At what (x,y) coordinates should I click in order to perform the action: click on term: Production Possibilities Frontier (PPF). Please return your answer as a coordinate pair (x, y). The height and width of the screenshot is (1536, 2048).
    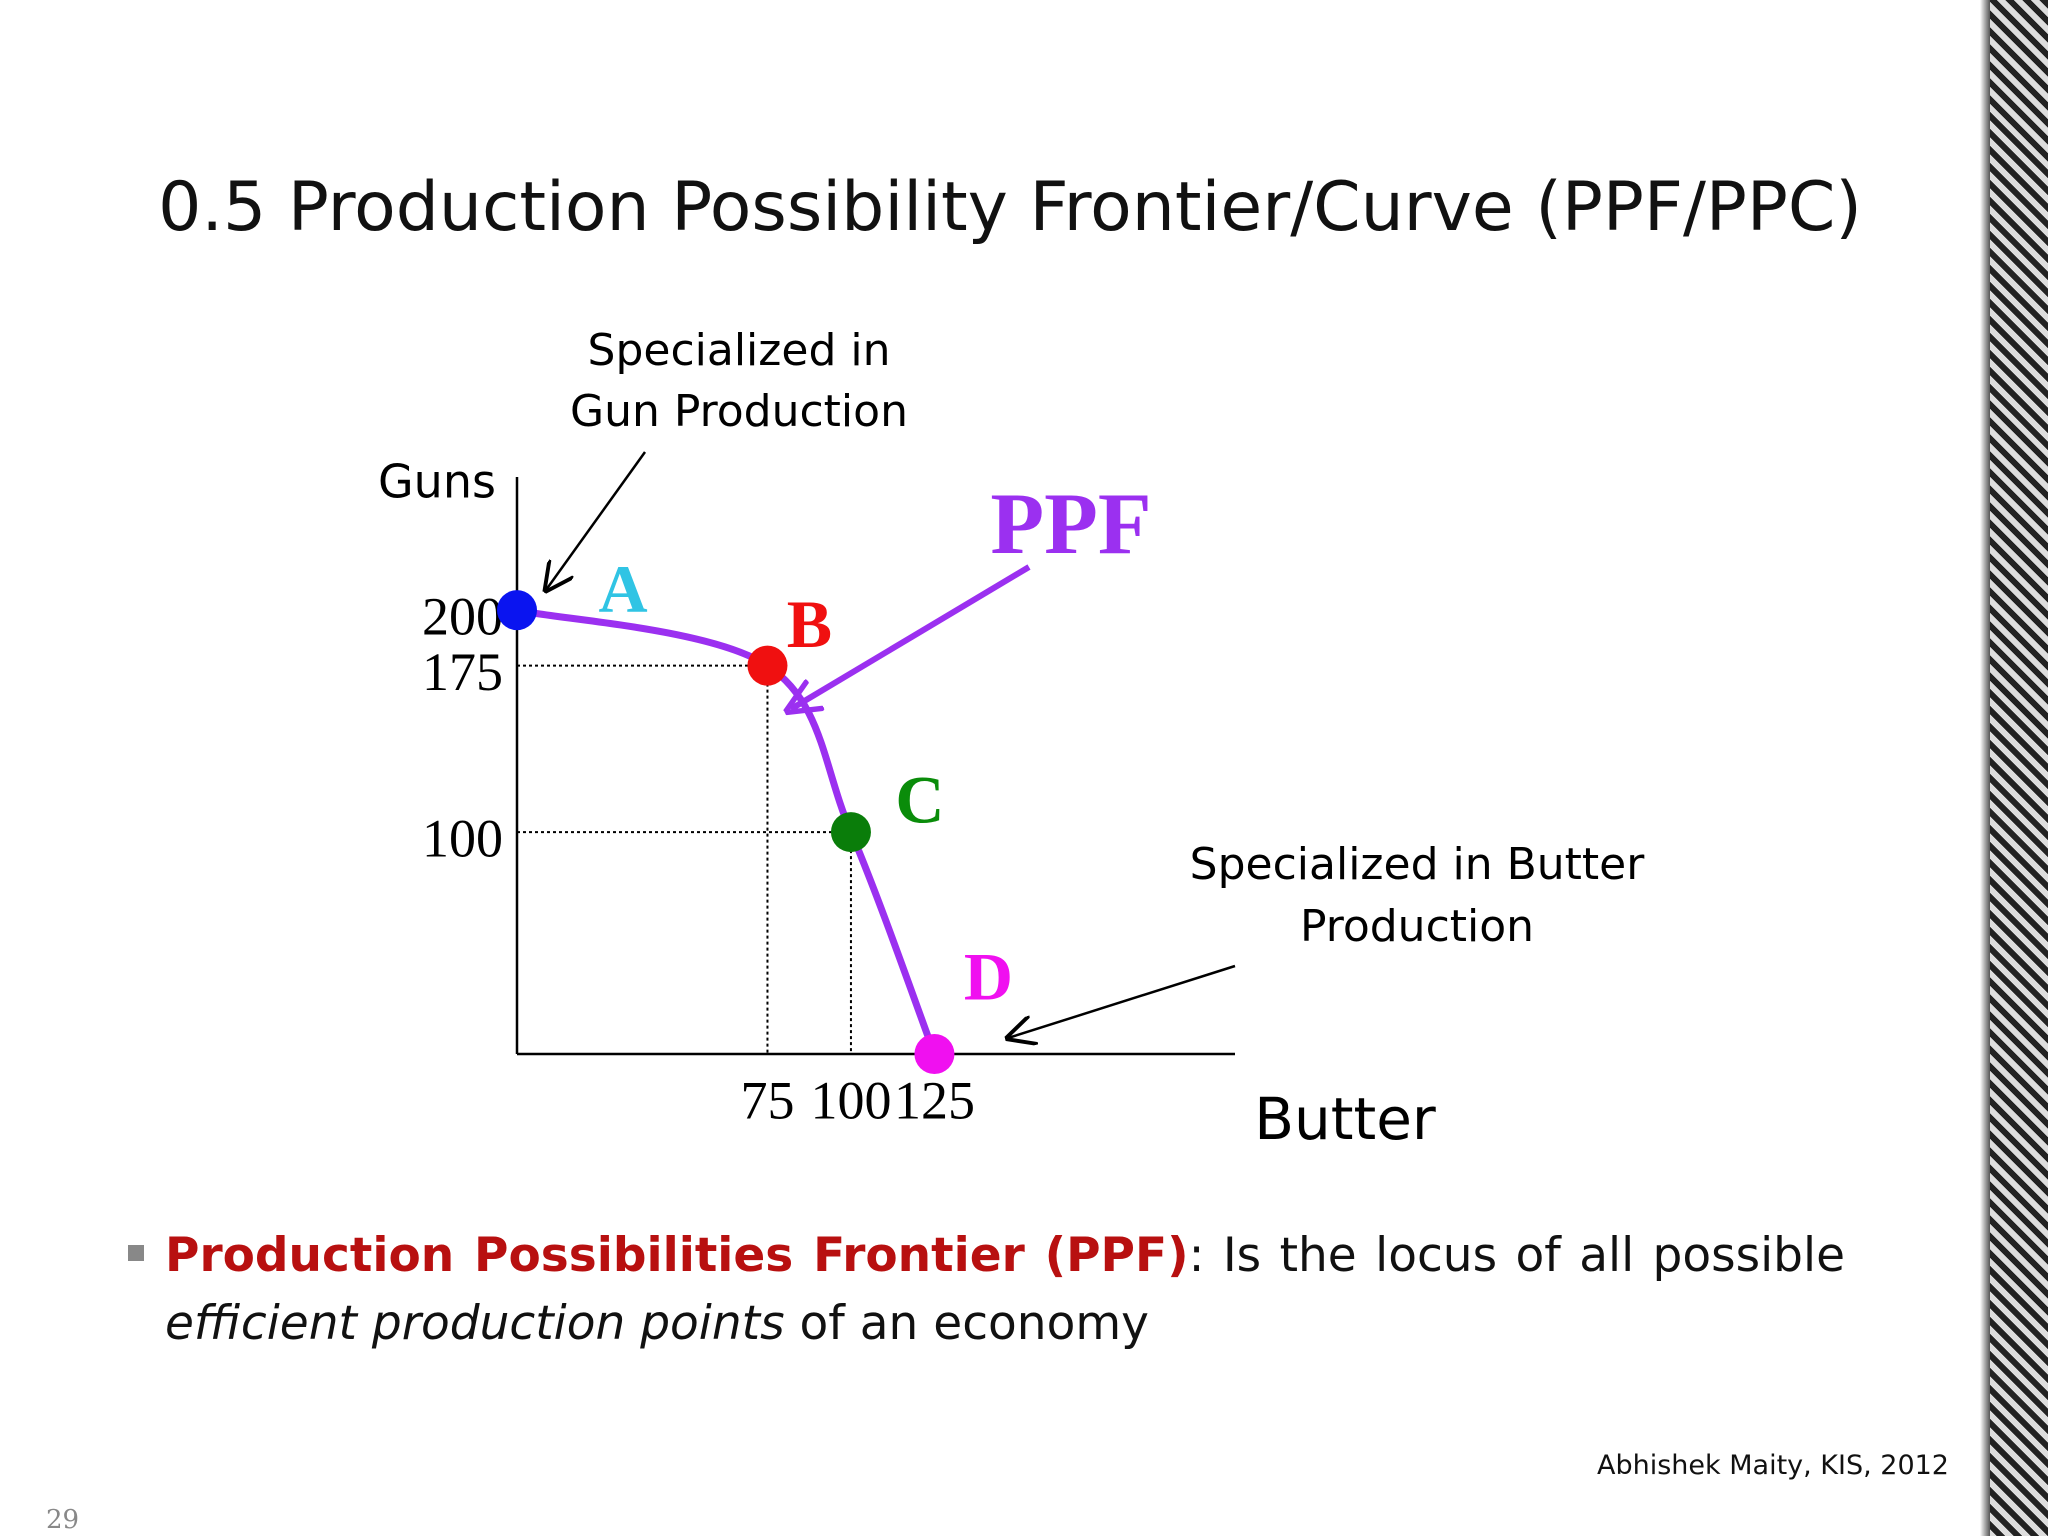
    Looking at the image, I should click on (677, 1255).